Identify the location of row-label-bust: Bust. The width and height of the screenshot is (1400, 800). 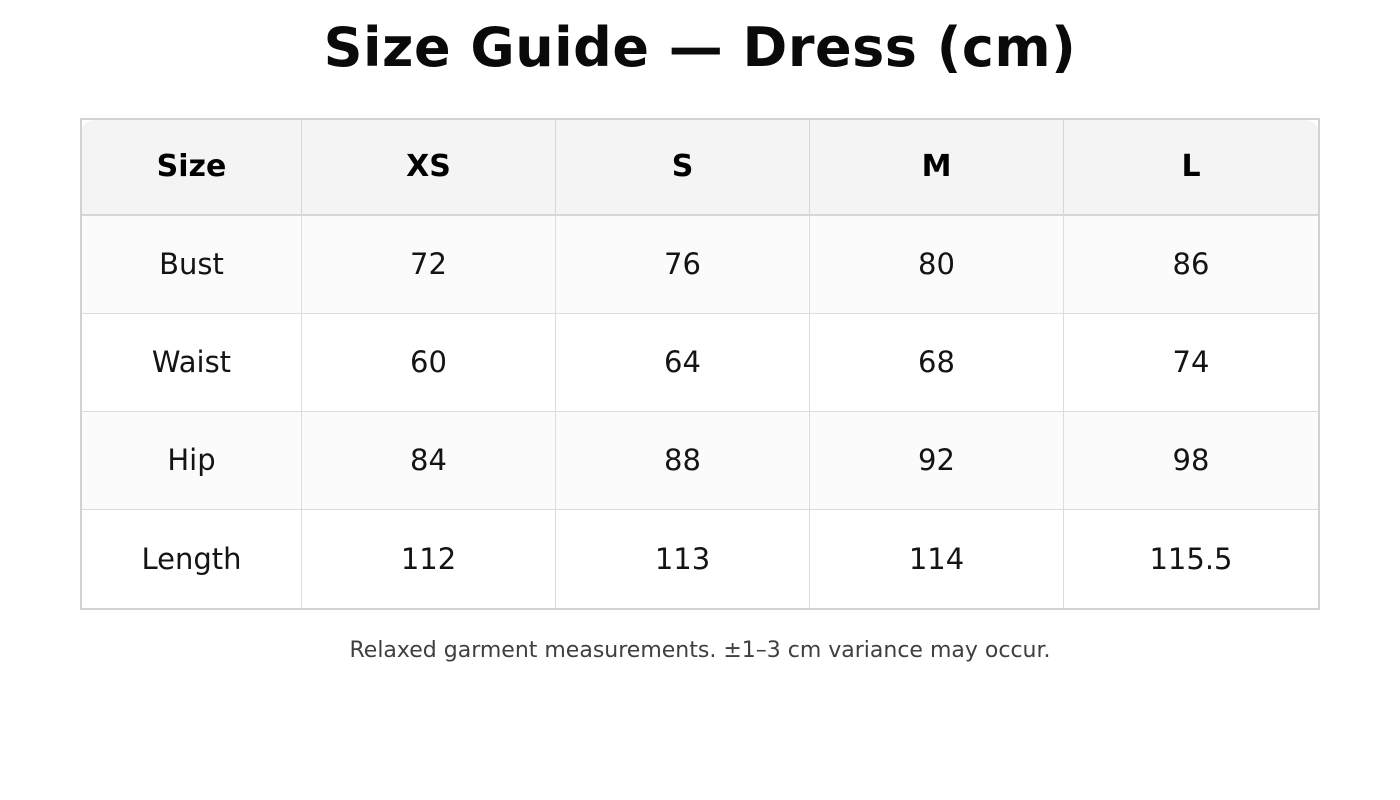
(192, 264).